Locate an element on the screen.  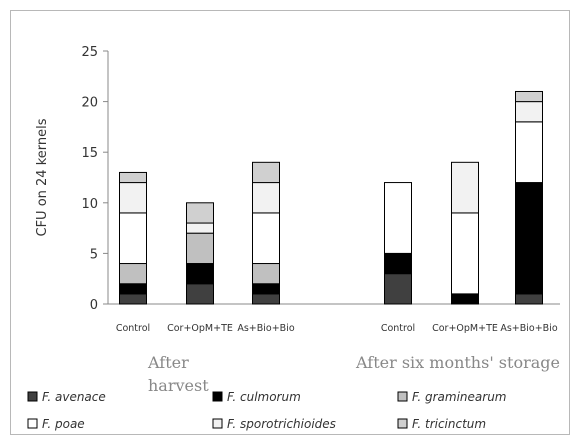
y-tick-label: 20 is located at coordinates (89, 103).